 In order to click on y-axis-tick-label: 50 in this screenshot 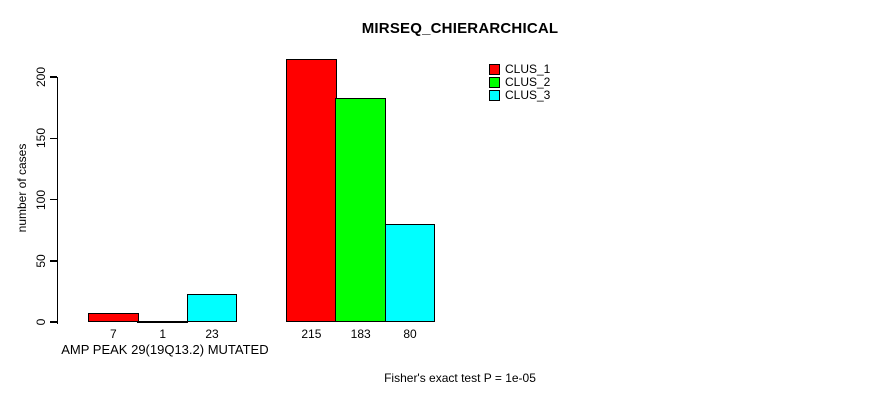, I will do `click(41, 261)`.